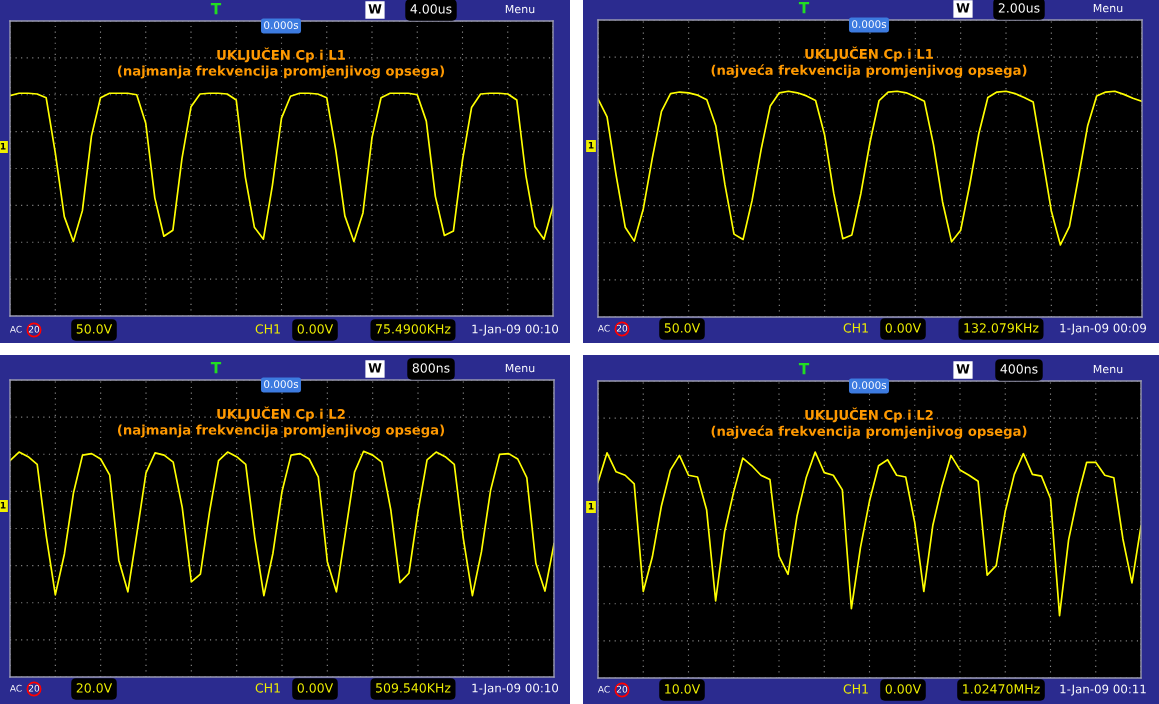 The image size is (1159, 704). I want to click on text: 75.4900KHz, so click(413, 329).